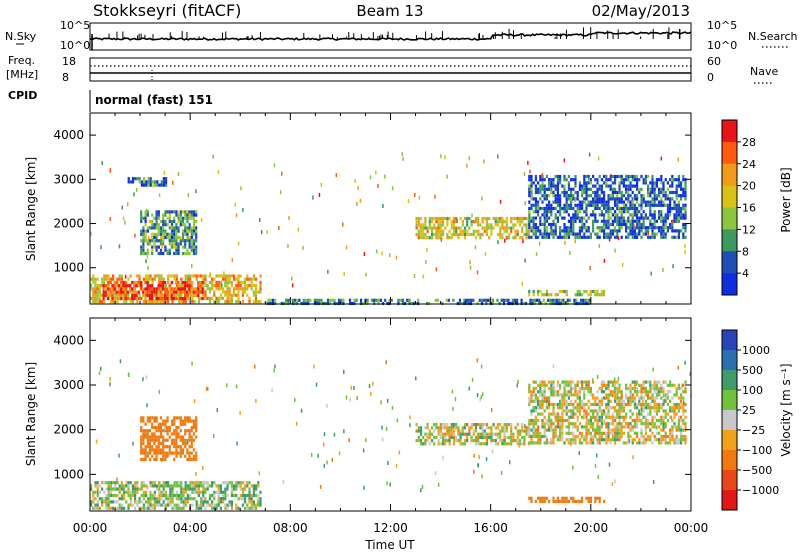  I want to click on colorbar-segment, so click(729, 380).